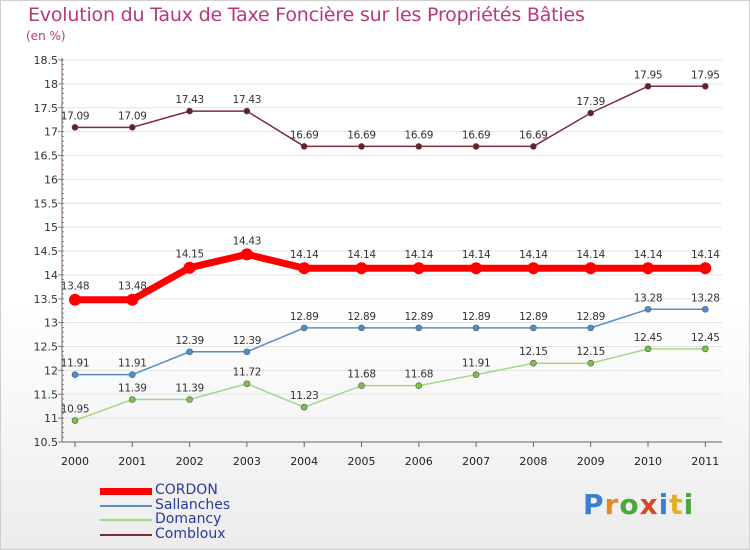  Describe the element at coordinates (51, 179) in the screenshot. I see `y-tick-label: 16` at that location.